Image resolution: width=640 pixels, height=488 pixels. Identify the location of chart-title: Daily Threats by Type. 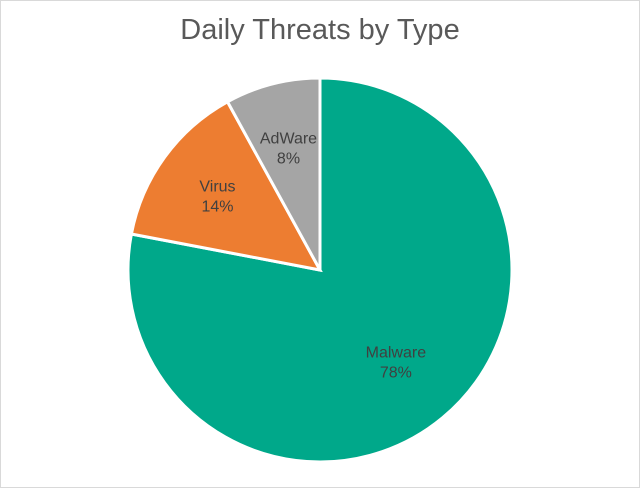
(320, 30).